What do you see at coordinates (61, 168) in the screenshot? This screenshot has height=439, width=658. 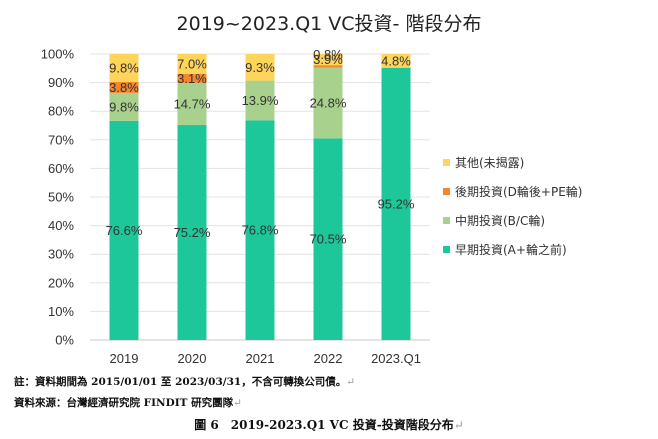 I see `y-tick-label: 60%` at bounding box center [61, 168].